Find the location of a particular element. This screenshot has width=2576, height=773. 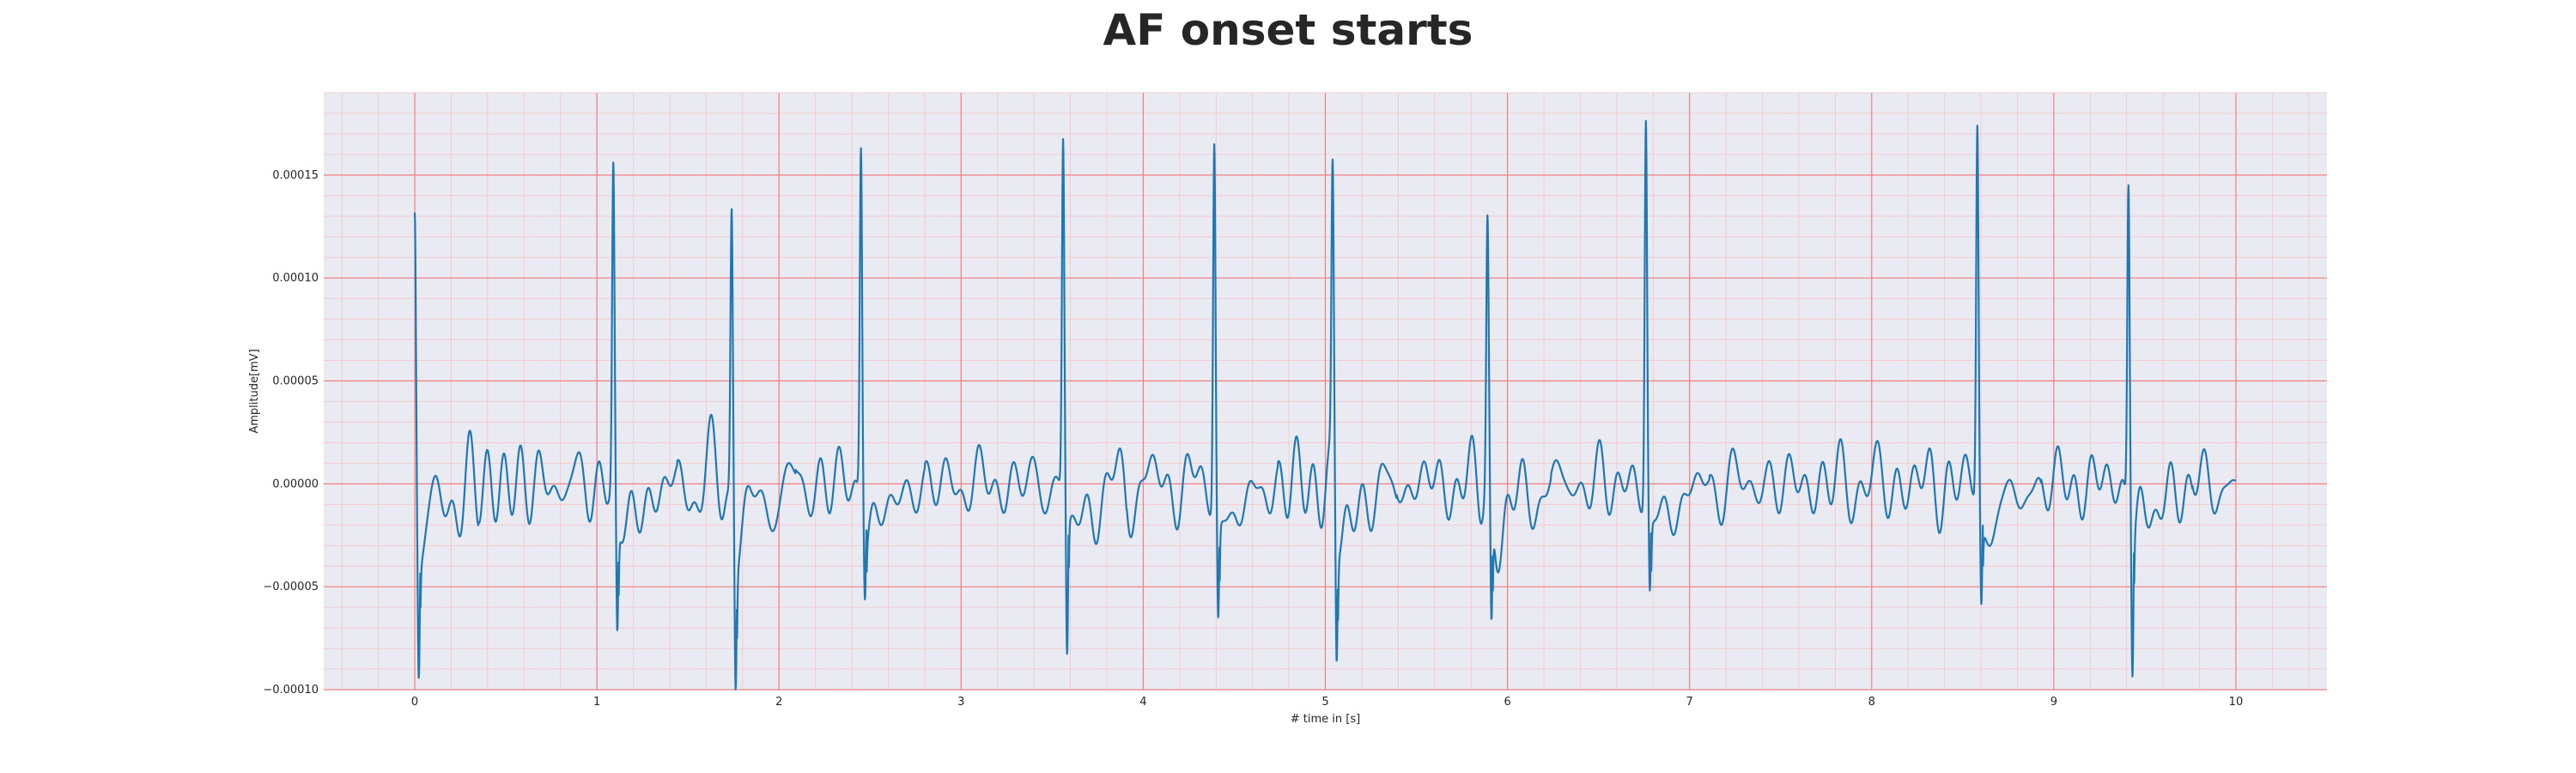

x-tick-label: 5 is located at coordinates (1324, 702).